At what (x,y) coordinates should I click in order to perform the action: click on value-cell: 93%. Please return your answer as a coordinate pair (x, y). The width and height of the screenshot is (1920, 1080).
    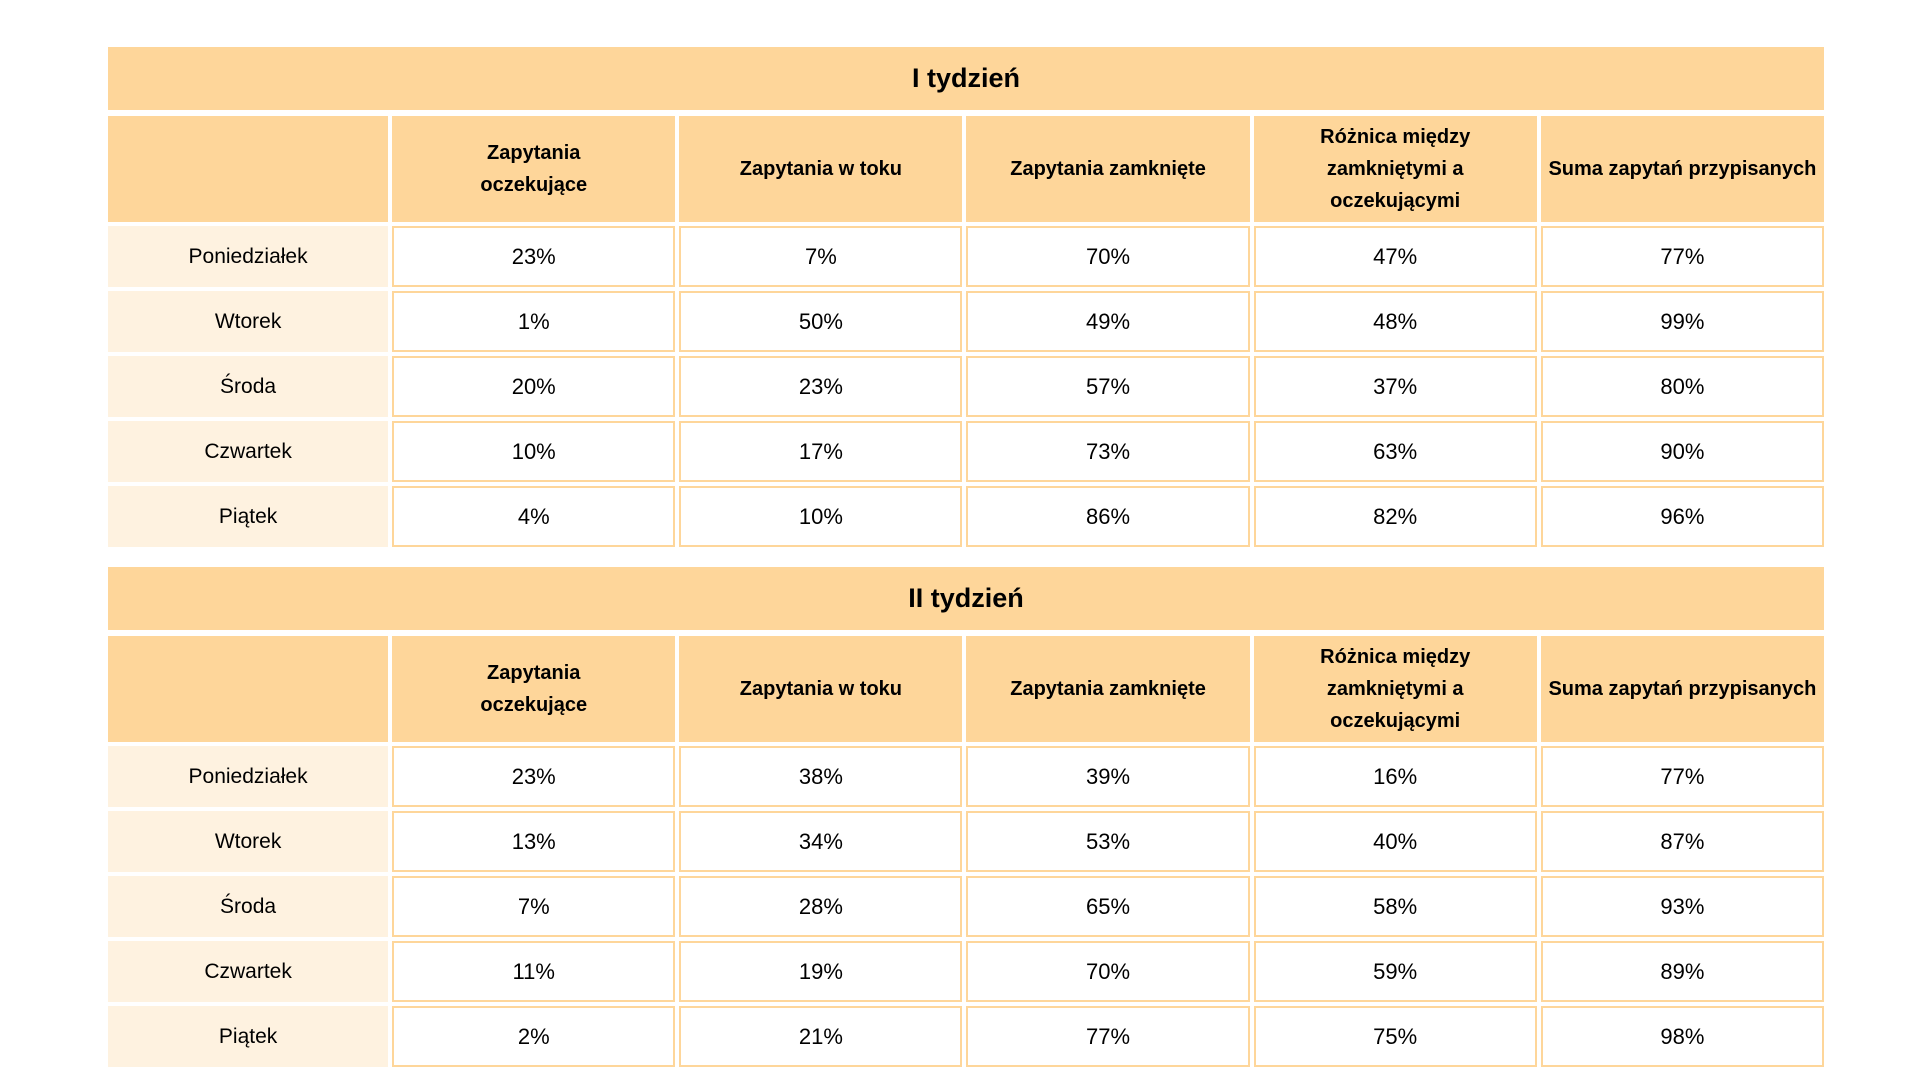
    Looking at the image, I should click on (1682, 906).